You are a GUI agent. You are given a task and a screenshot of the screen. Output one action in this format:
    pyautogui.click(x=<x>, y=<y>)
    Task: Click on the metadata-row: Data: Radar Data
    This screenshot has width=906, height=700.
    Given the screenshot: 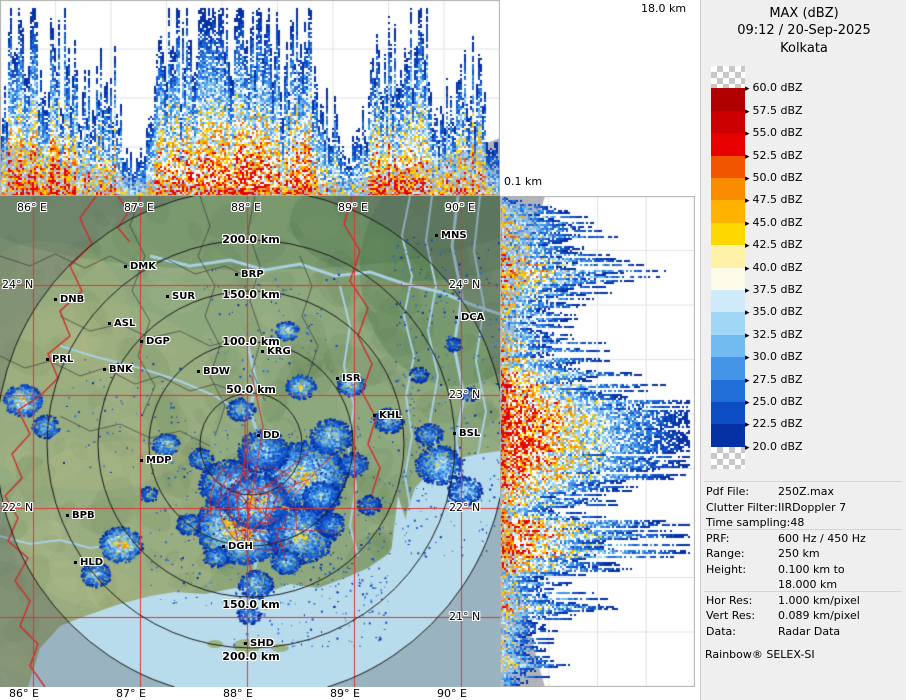 What is the action you would take?
    pyautogui.click(x=805, y=632)
    